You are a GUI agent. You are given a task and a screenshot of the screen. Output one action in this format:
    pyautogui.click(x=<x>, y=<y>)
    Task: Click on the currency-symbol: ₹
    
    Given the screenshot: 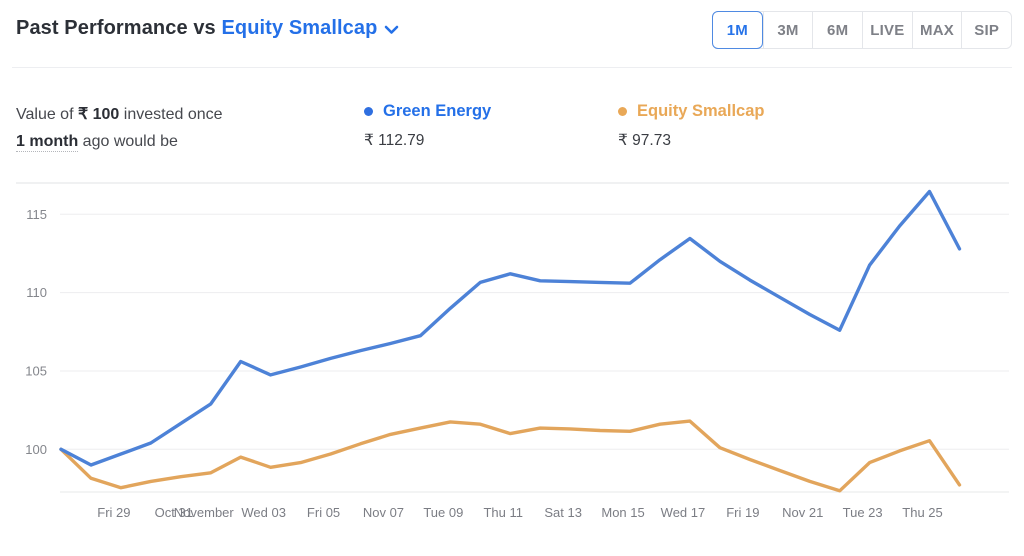 What is the action you would take?
    pyautogui.click(x=83, y=114)
    